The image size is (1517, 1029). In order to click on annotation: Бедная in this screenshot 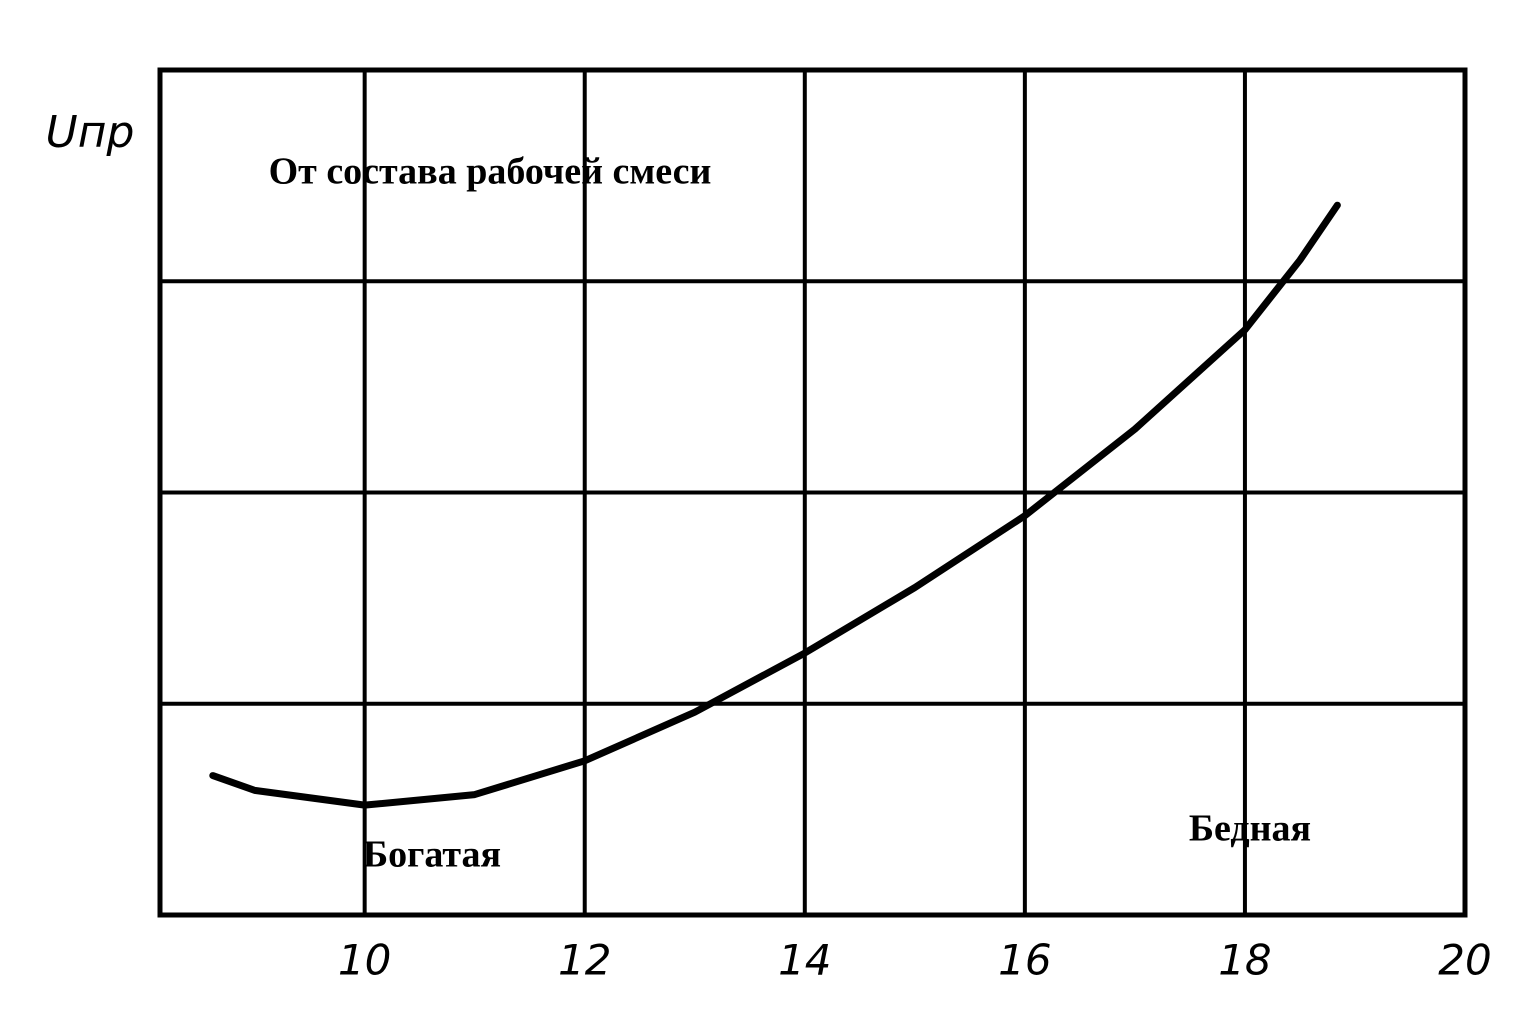, I will do `click(1250, 829)`.